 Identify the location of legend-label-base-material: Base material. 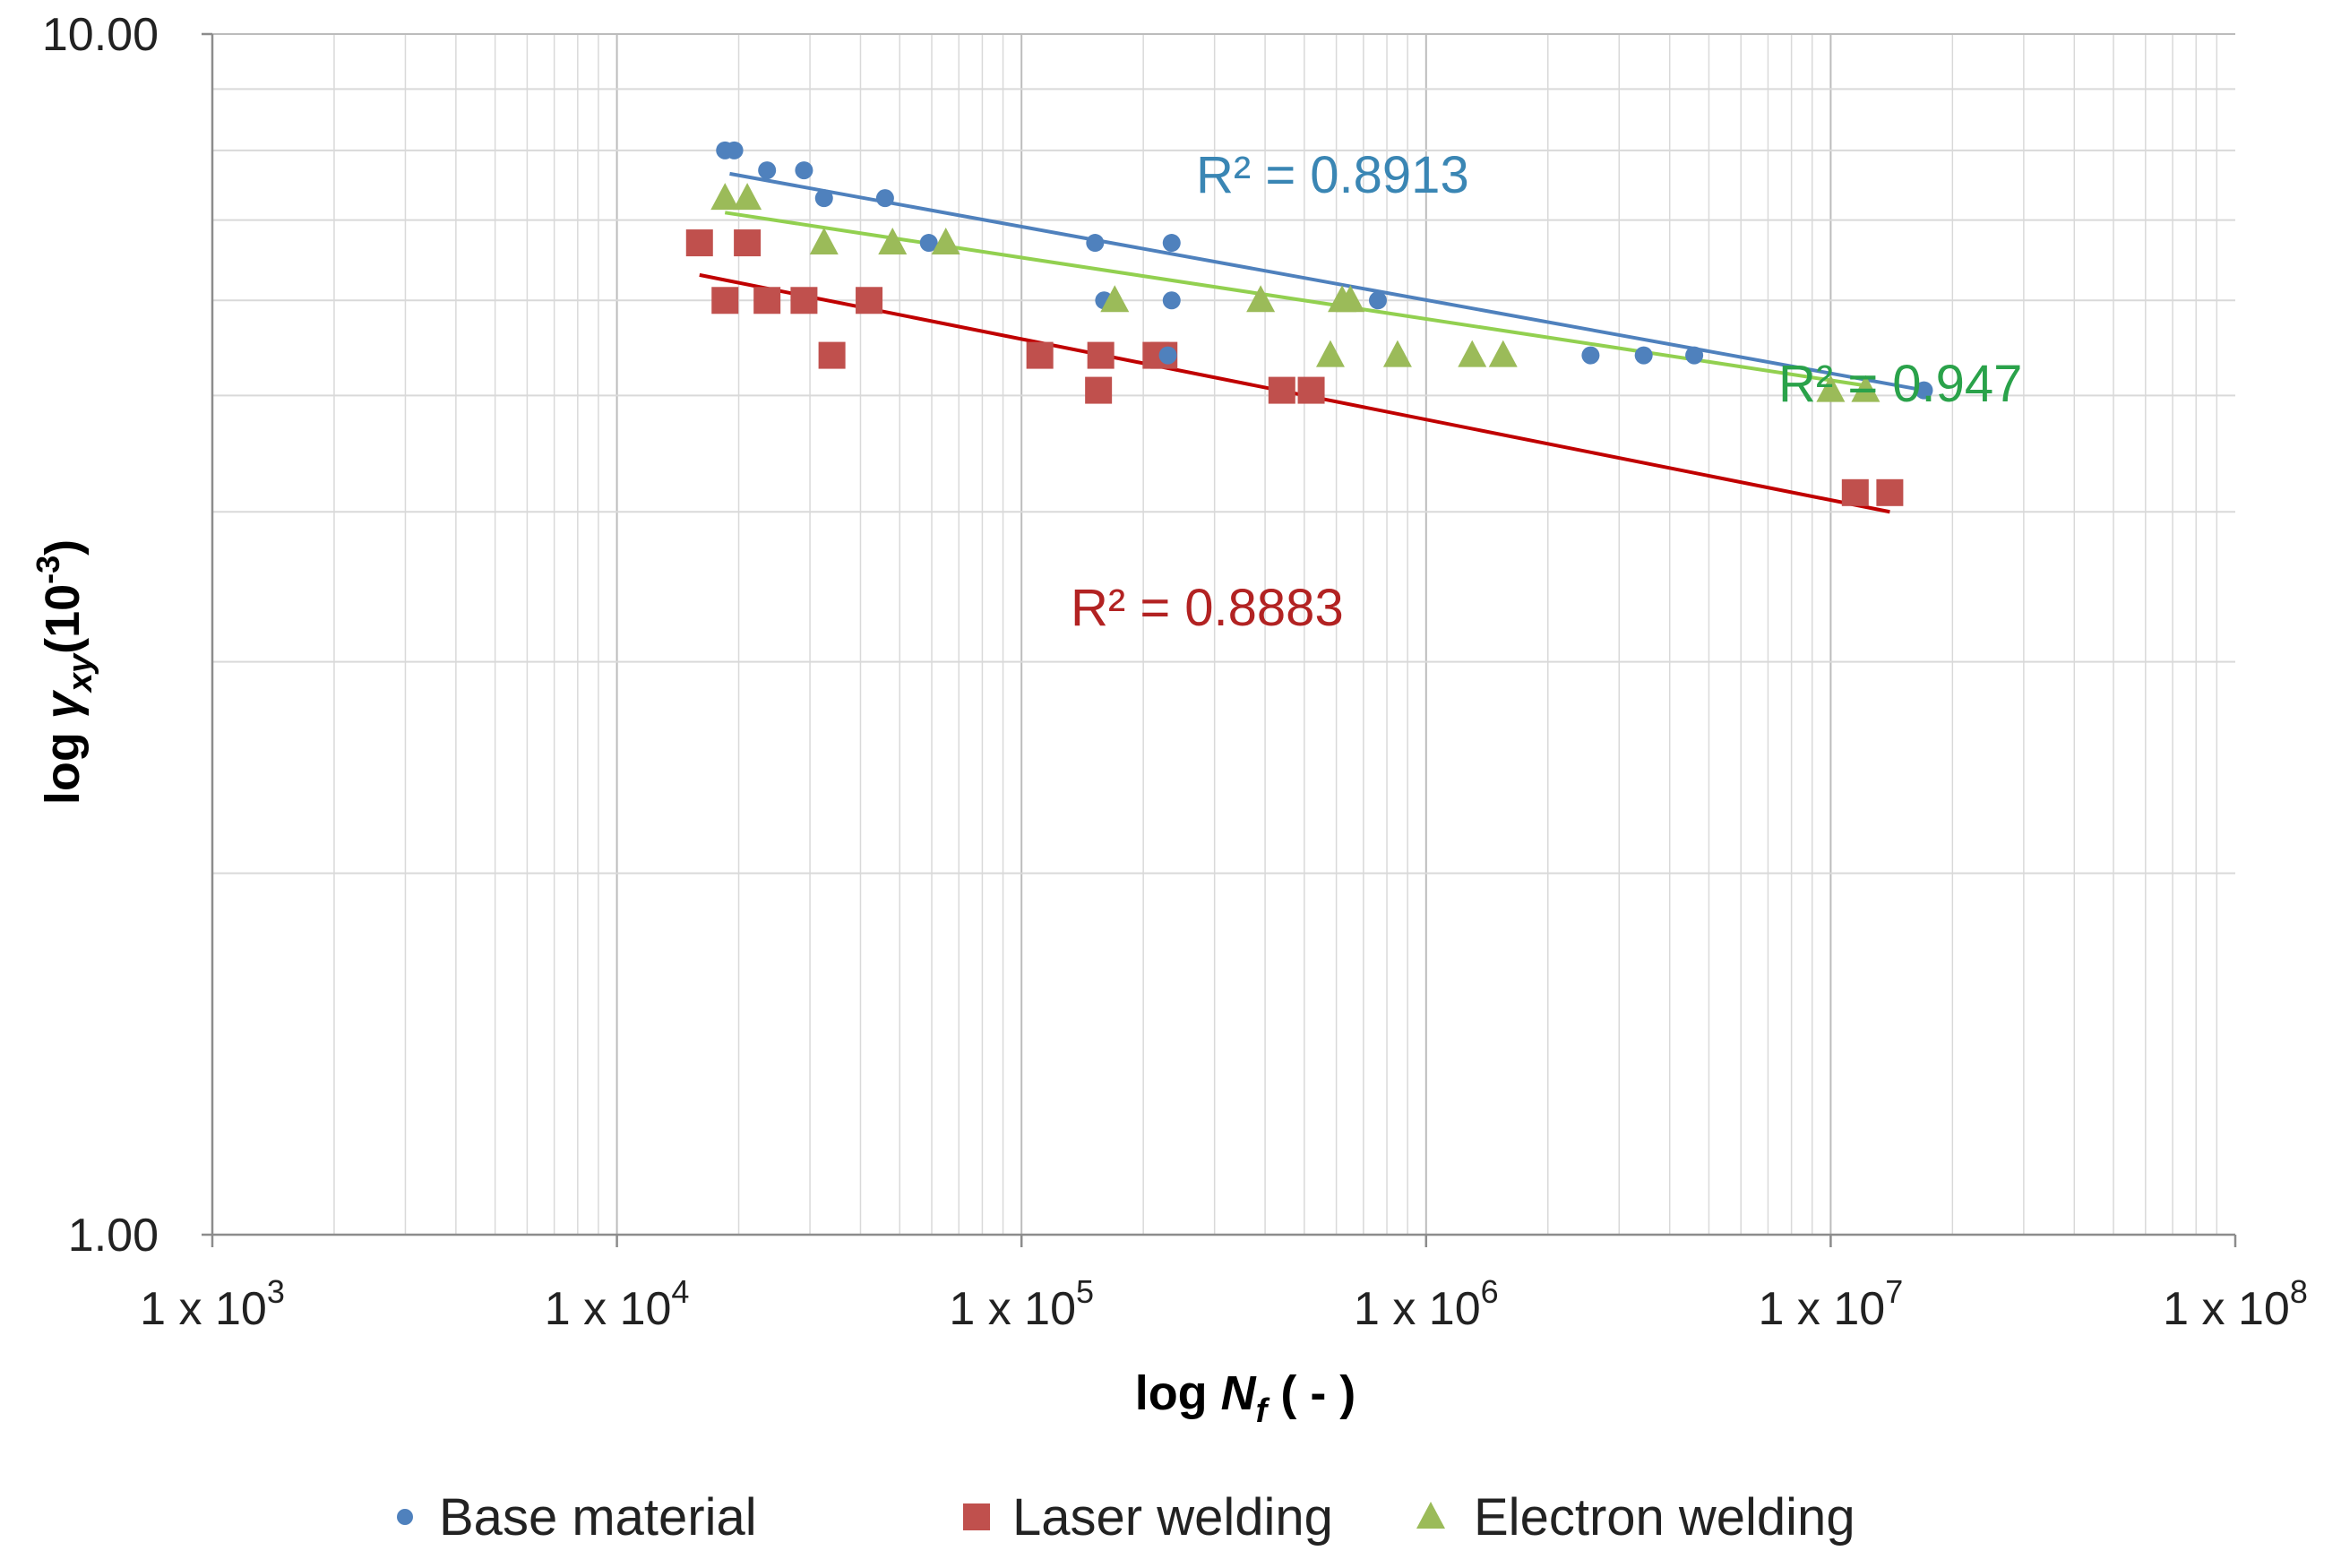
(598, 1517).